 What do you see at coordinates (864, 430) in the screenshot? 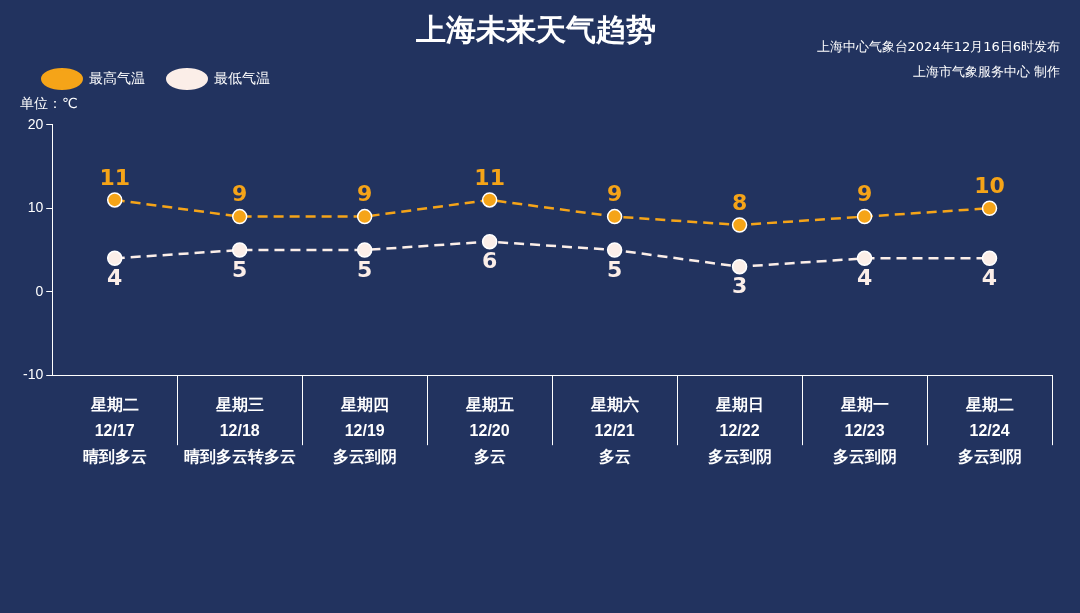
I see `x-tick-label: 星期一 12/23 多云到阴` at bounding box center [864, 430].